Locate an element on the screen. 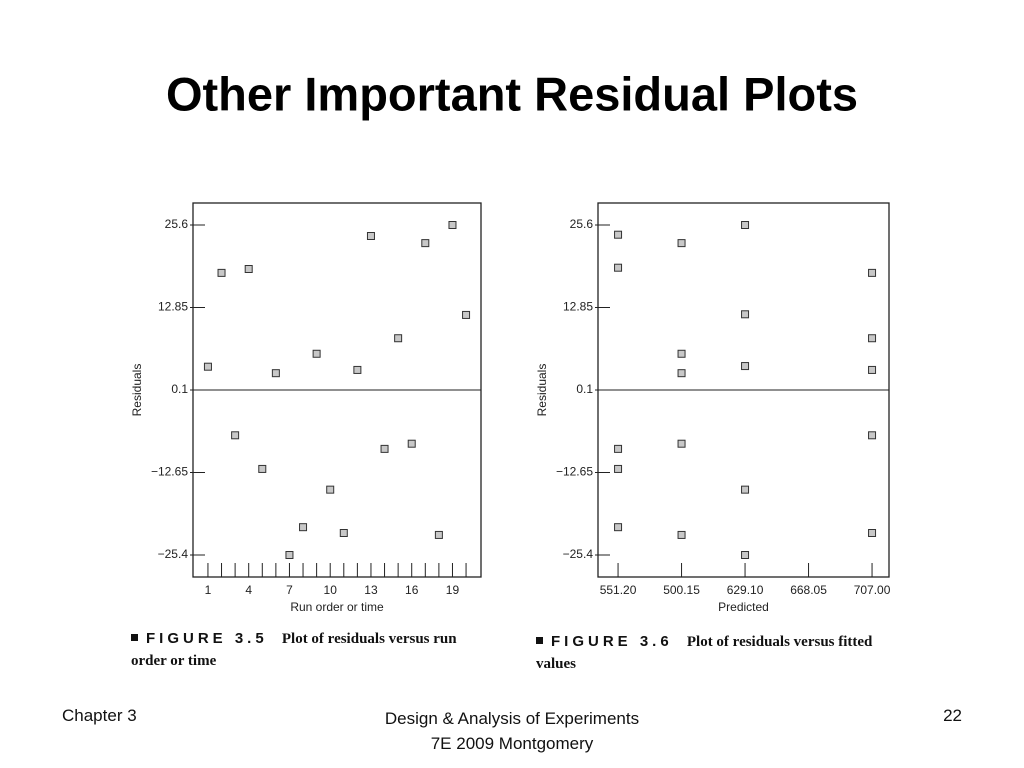 The image size is (1024, 768). x-tick-label: 7 is located at coordinates (289, 590).